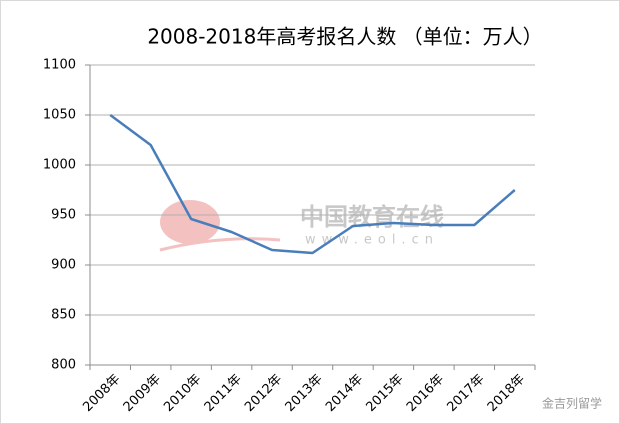 The width and height of the screenshot is (620, 424). Describe the element at coordinates (59, 165) in the screenshot. I see `y-tick-label: 1000` at that location.